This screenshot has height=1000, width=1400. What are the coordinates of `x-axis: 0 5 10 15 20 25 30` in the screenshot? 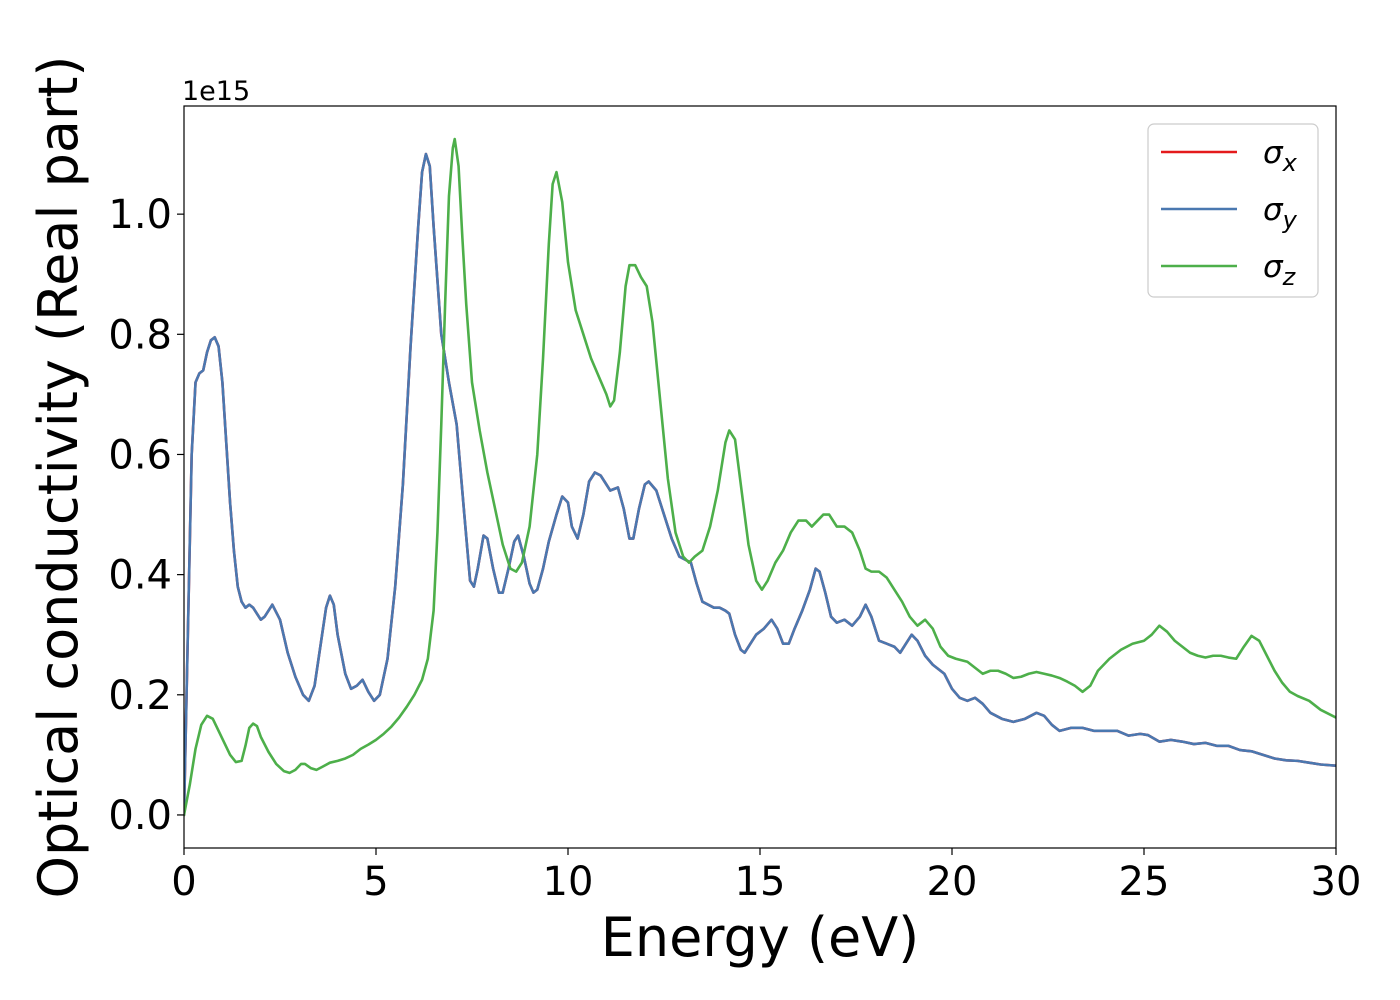 It's located at (766, 876).